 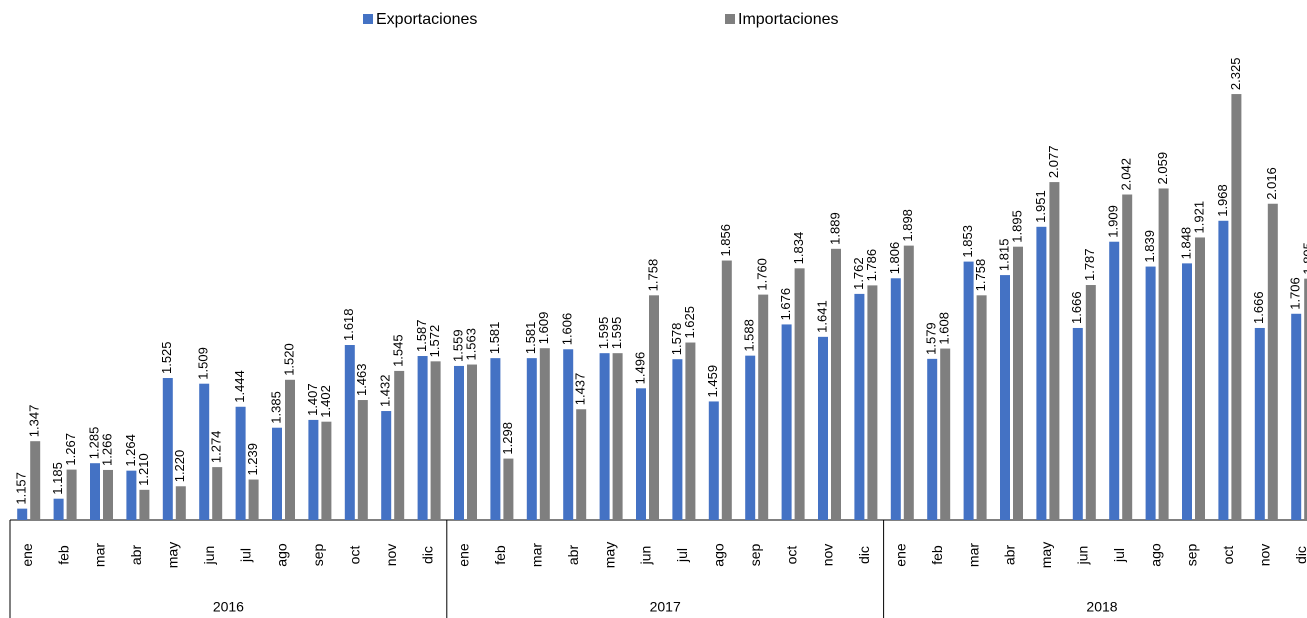 I want to click on value-label: 1.587, so click(x=421, y=335).